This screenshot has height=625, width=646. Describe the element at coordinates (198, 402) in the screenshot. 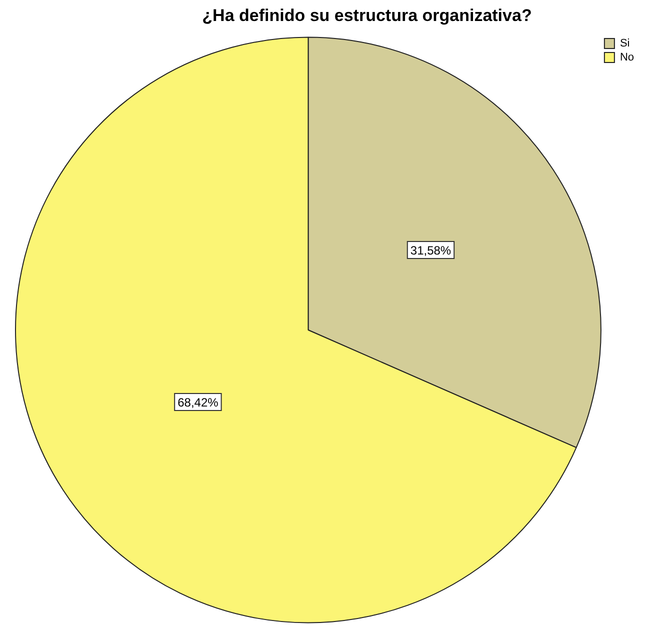

I see `data-label: 68,42%` at that location.